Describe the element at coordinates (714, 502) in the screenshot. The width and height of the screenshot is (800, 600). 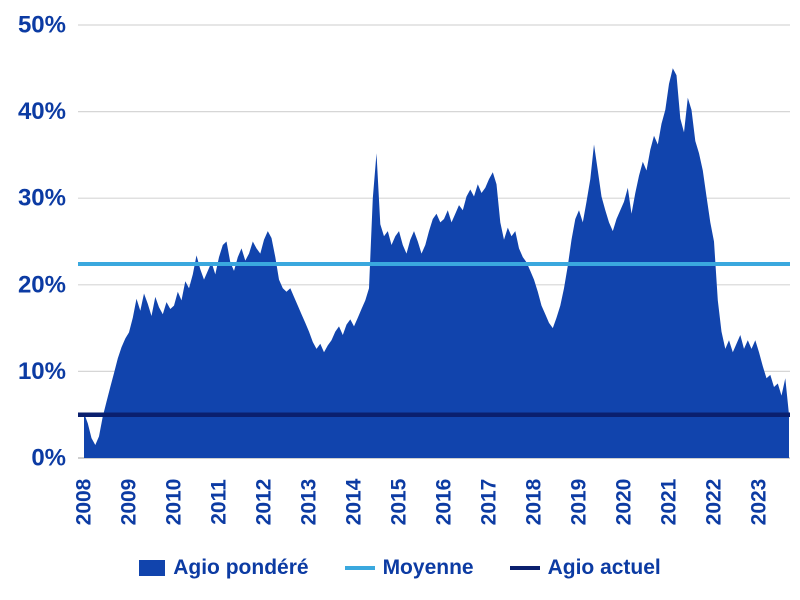
I see `x-axis-tick-label: 2022` at that location.